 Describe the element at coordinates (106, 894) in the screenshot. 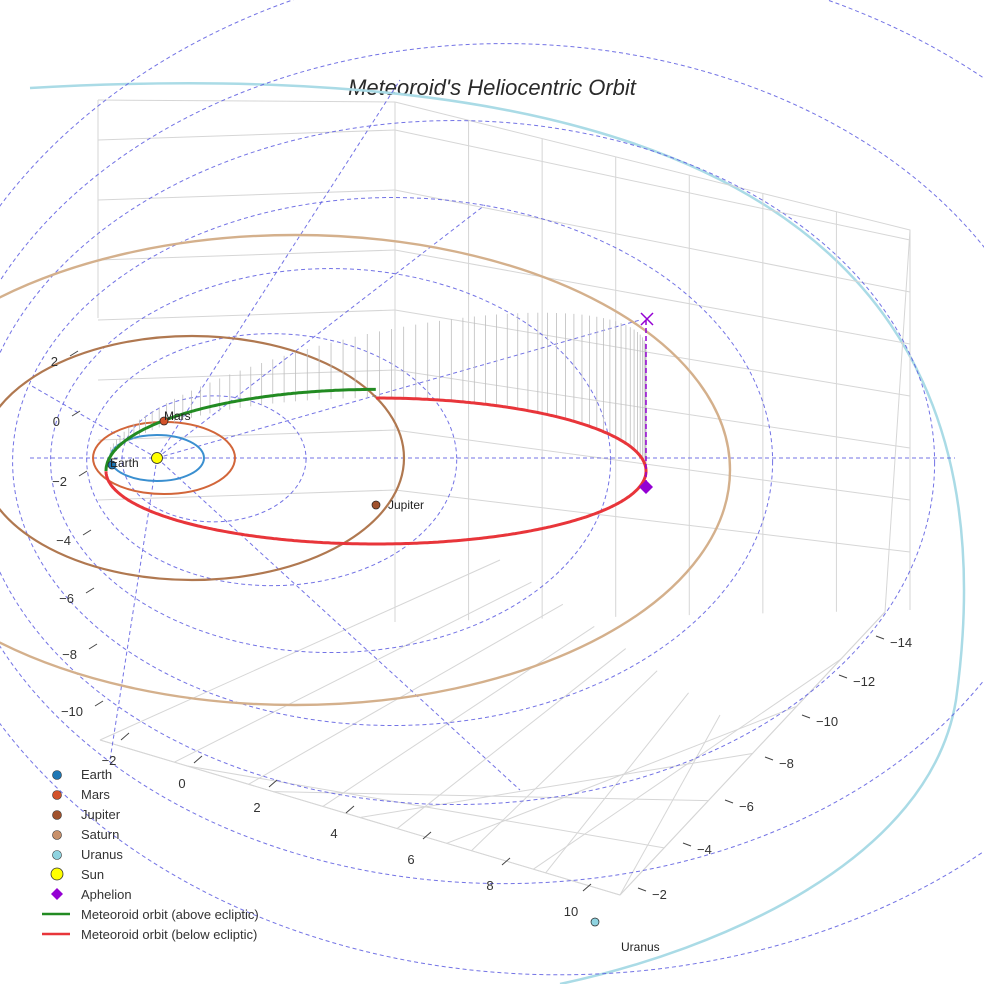

I see `legend-label: Aphelion` at that location.